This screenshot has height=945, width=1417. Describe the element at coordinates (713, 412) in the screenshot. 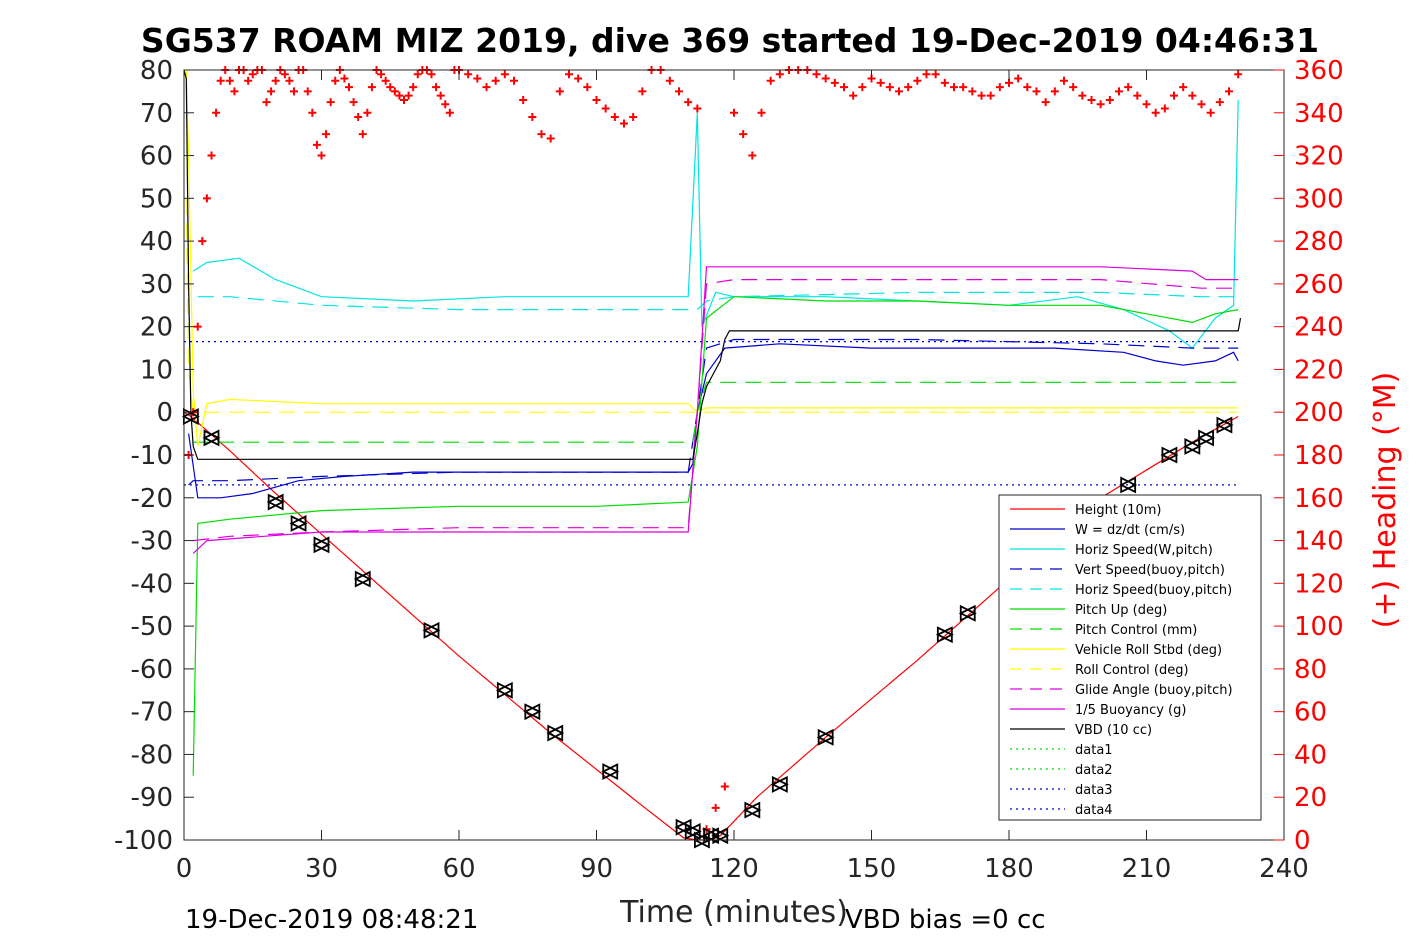

I see `series-line-vert-speed-buoy-pitch` at that location.